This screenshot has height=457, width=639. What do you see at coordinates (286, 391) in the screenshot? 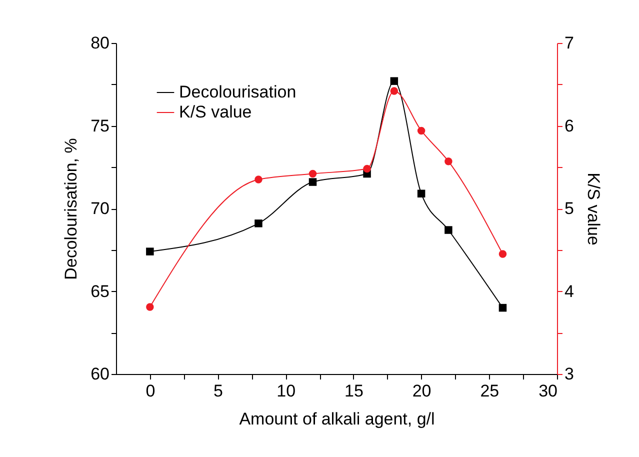
I see `x-tick-label: 10` at bounding box center [286, 391].